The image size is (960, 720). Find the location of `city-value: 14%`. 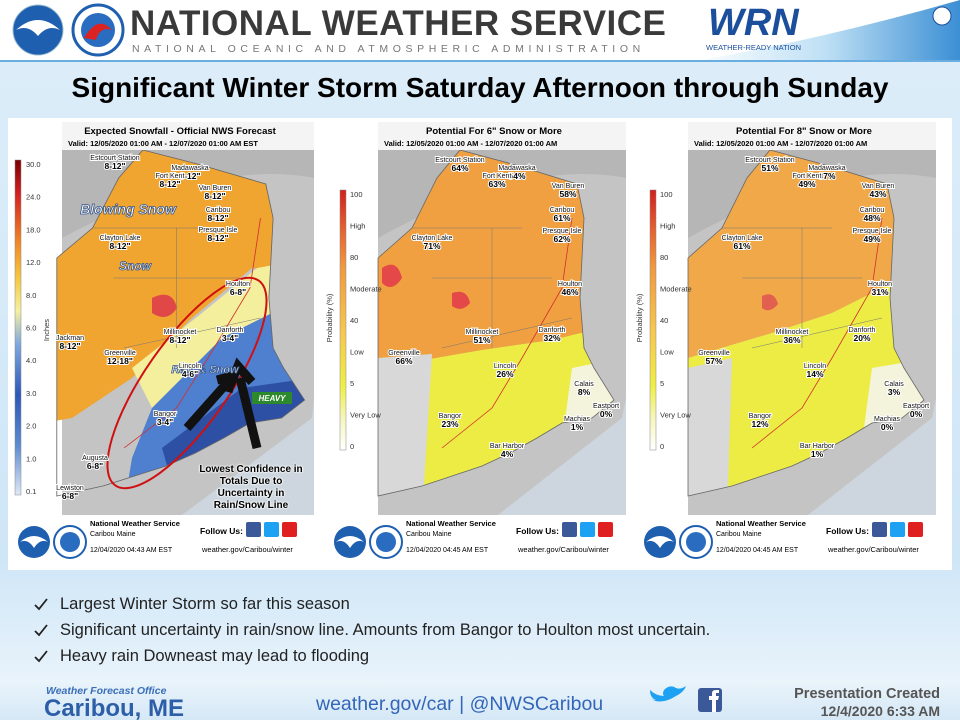

city-value: 14% is located at coordinates (814, 374).